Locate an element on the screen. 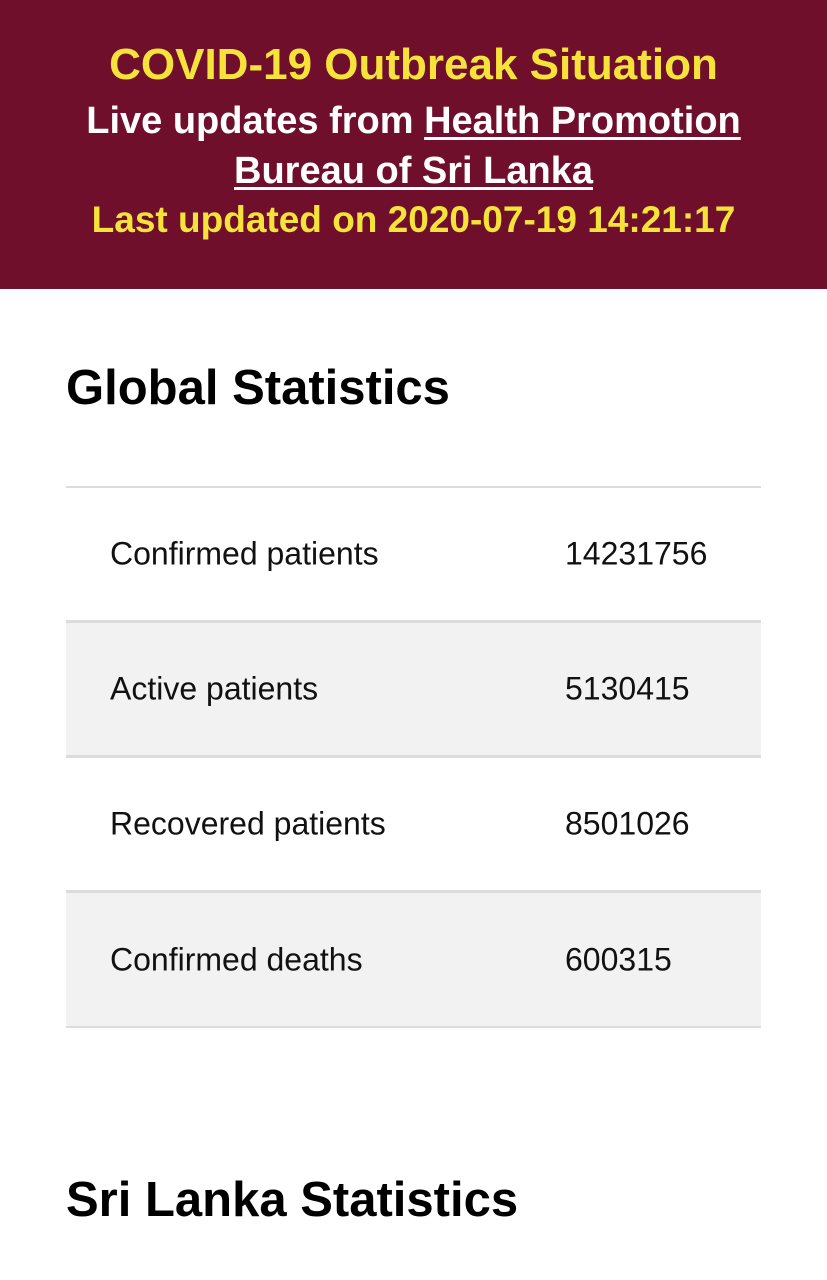 This screenshot has height=1280, width=827. stat-value-deaths: 600315 is located at coordinates (618, 959).